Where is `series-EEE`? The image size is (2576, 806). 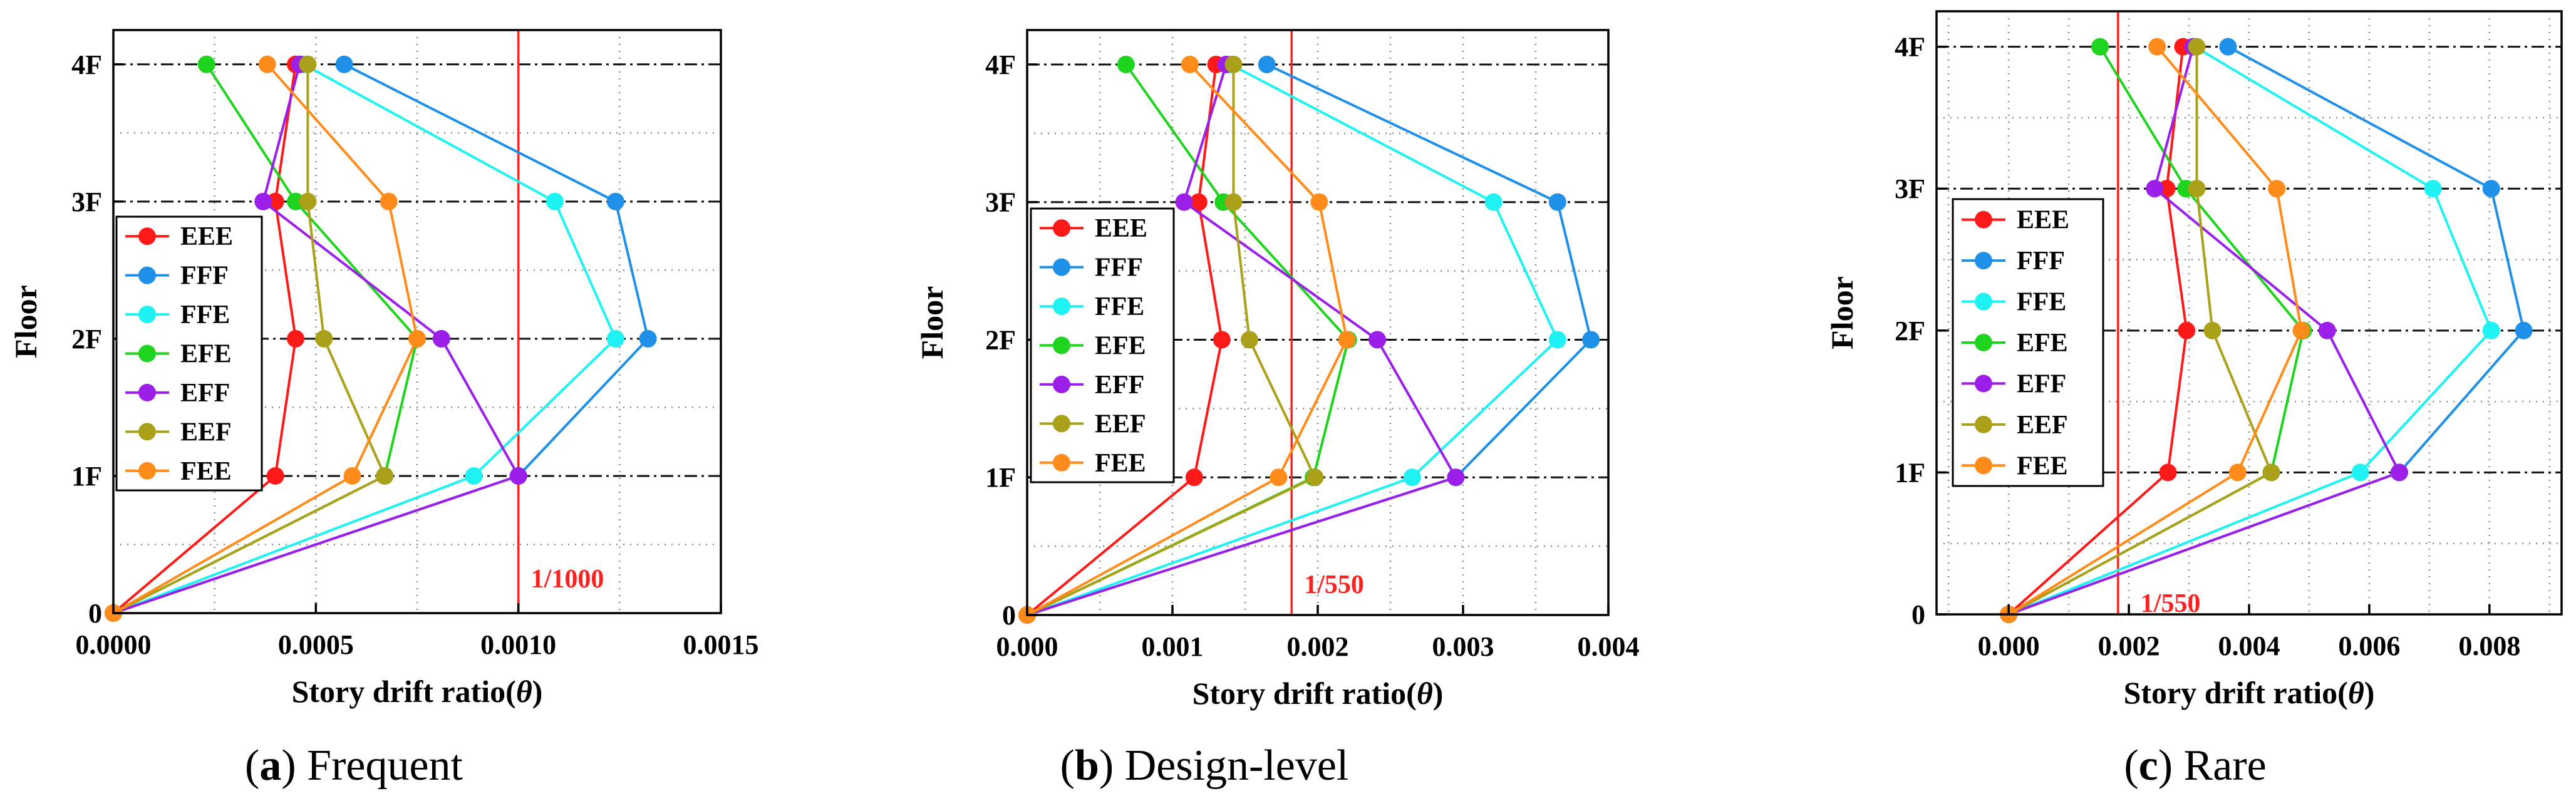 series-EEE is located at coordinates (1124, 340).